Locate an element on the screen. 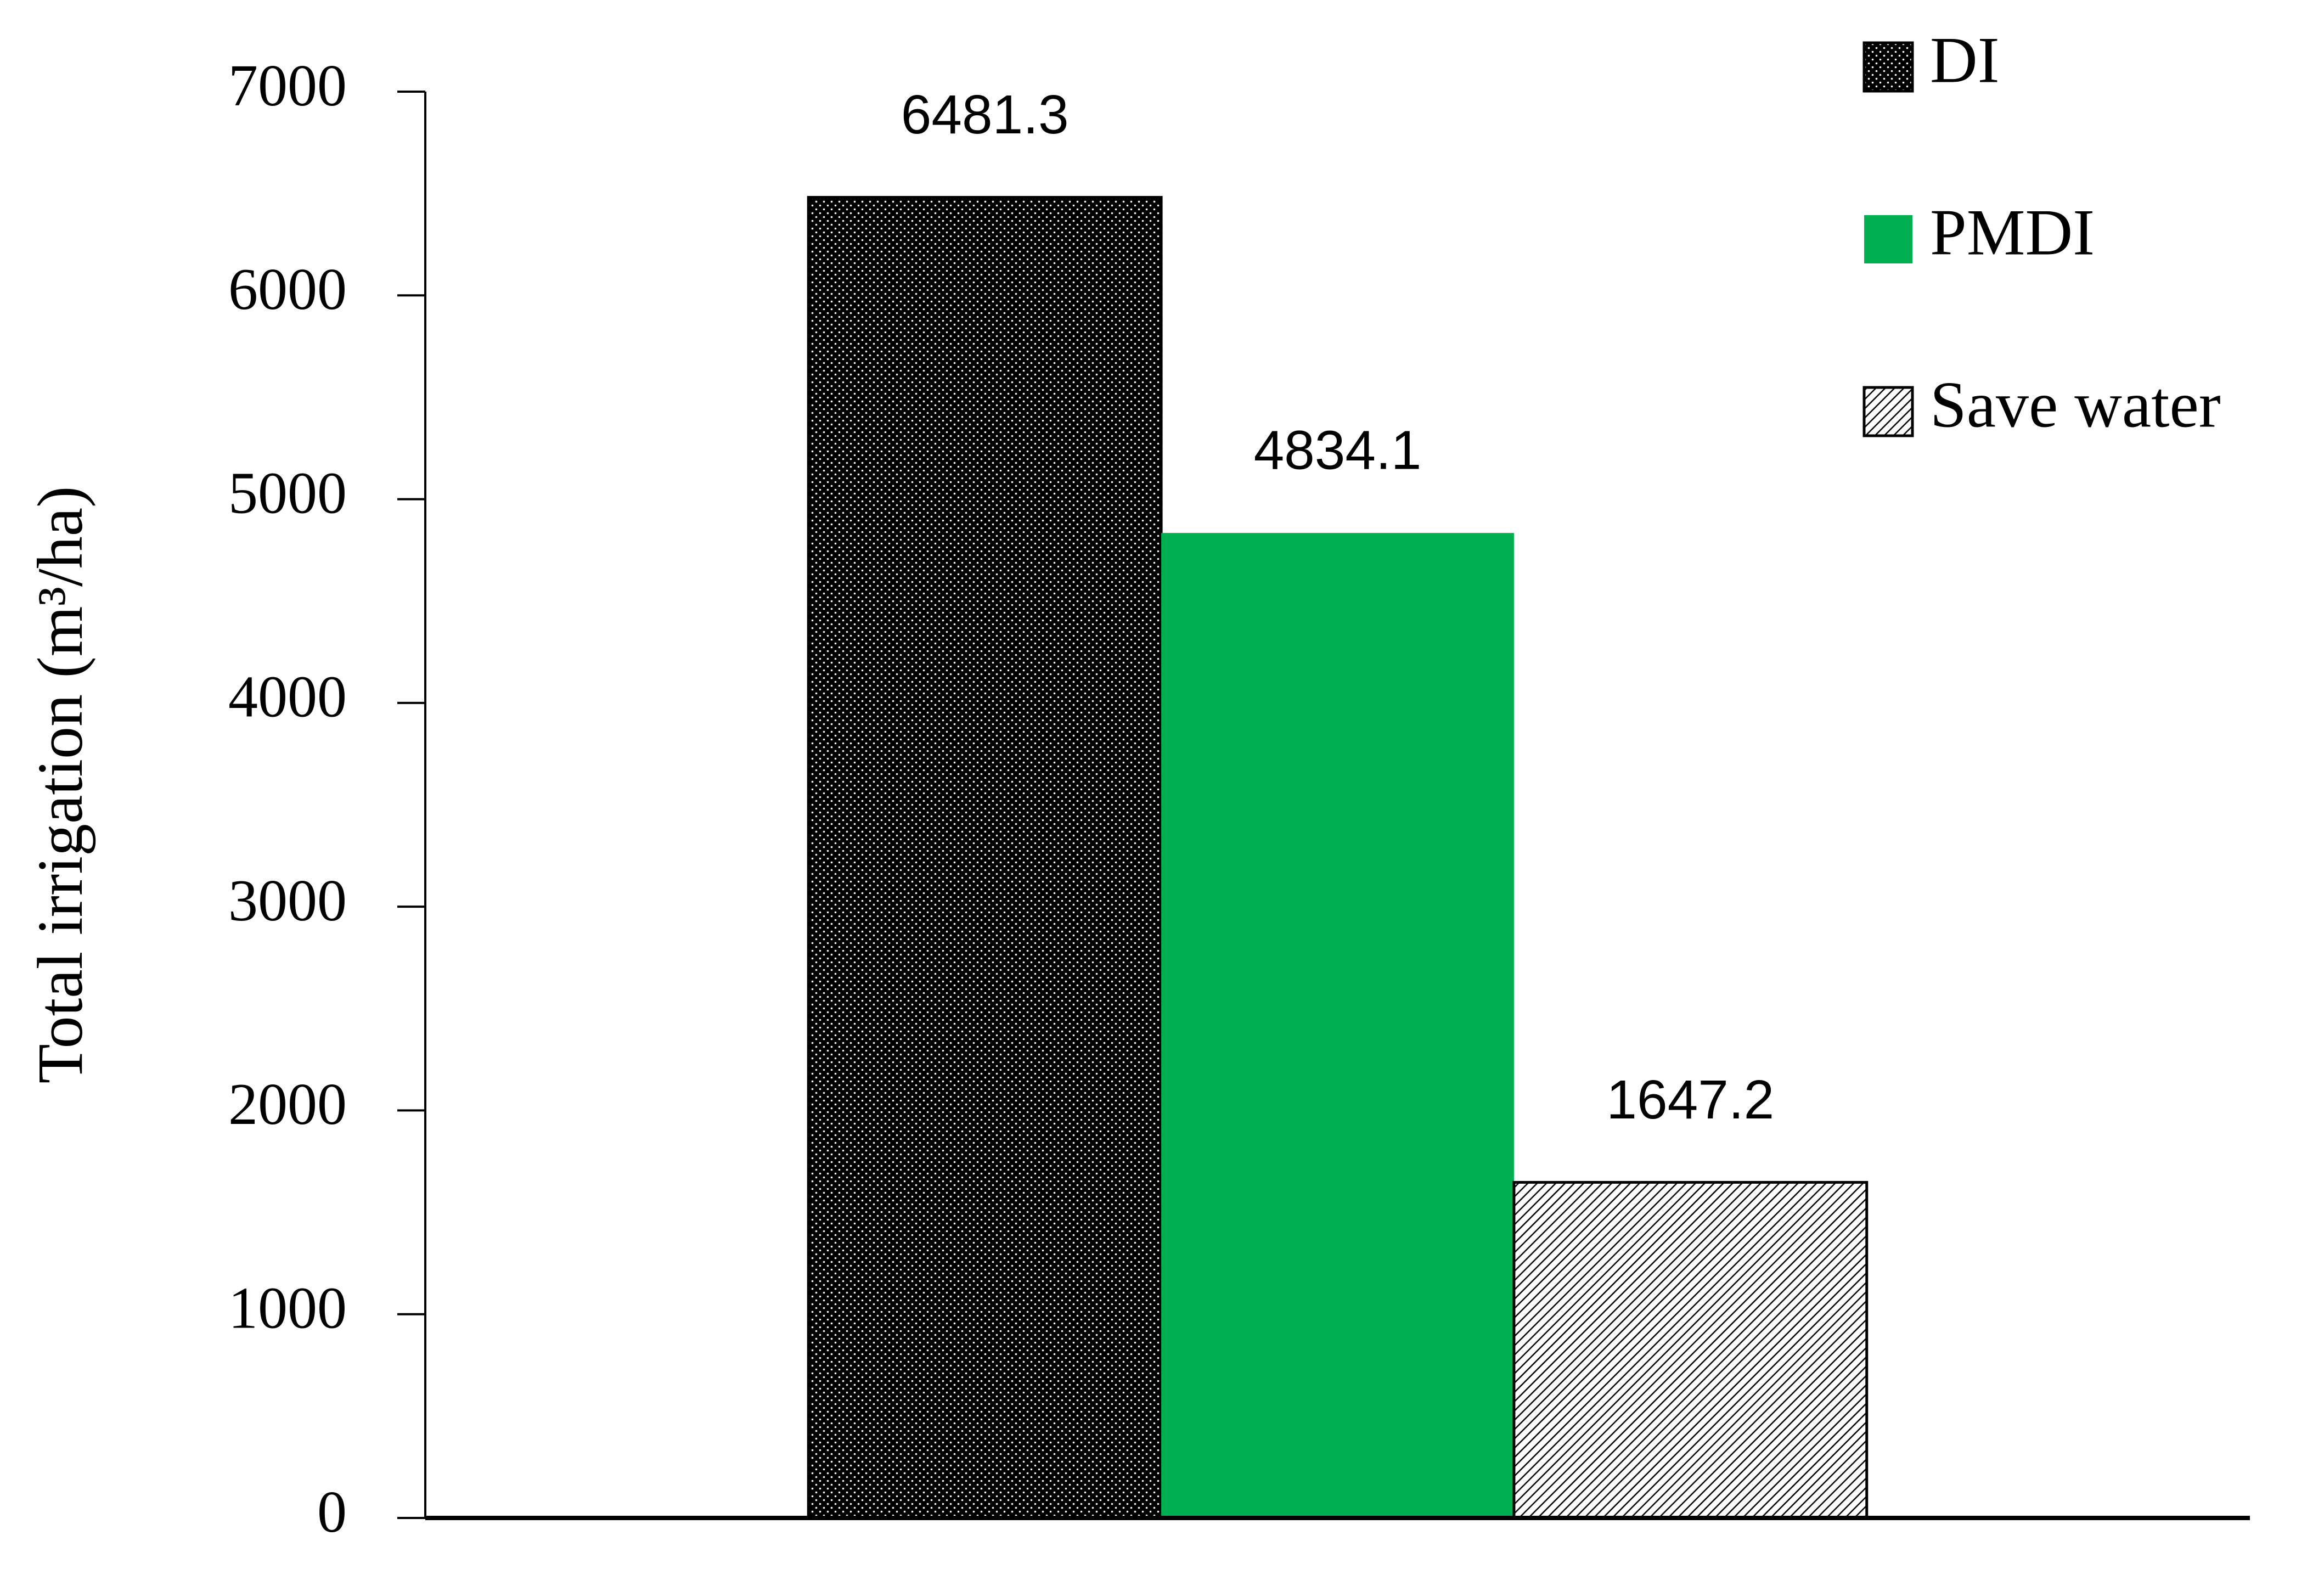 This screenshot has height=1569, width=2324. y-tick-label: 5000 is located at coordinates (287, 493).